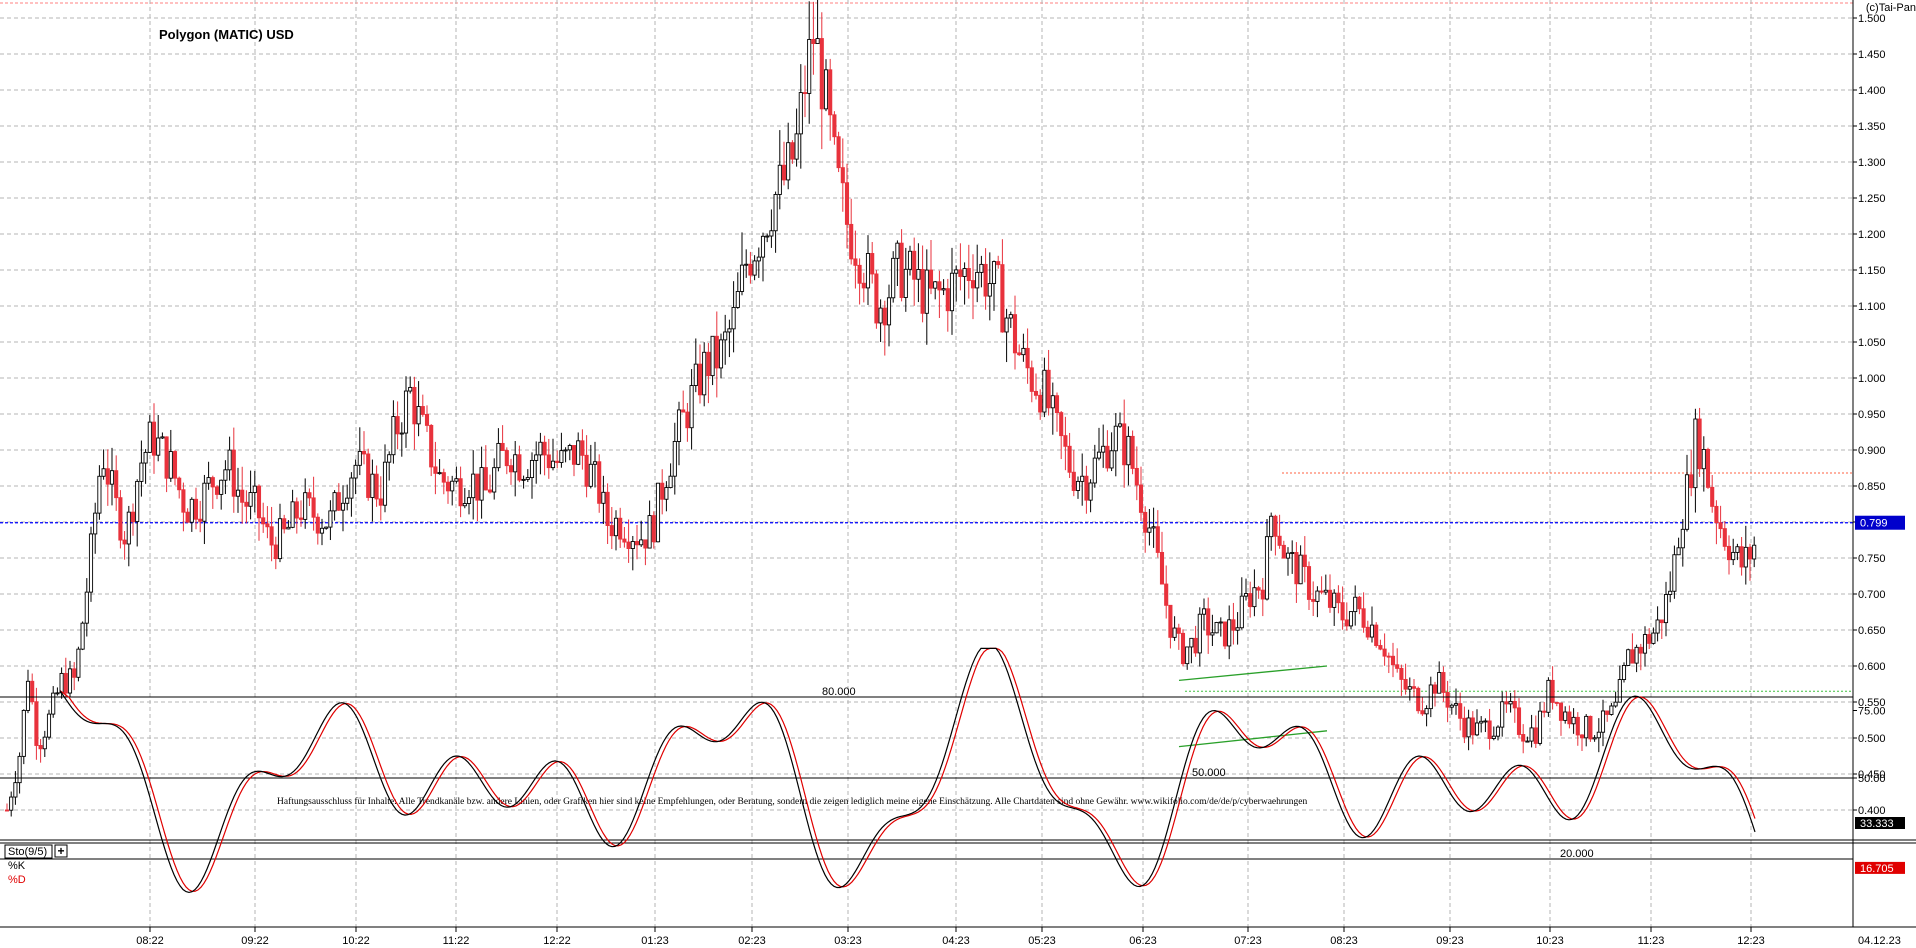 The image size is (1916, 948). I want to click on watermark: (c)Tai-Pan, so click(1891, 8).